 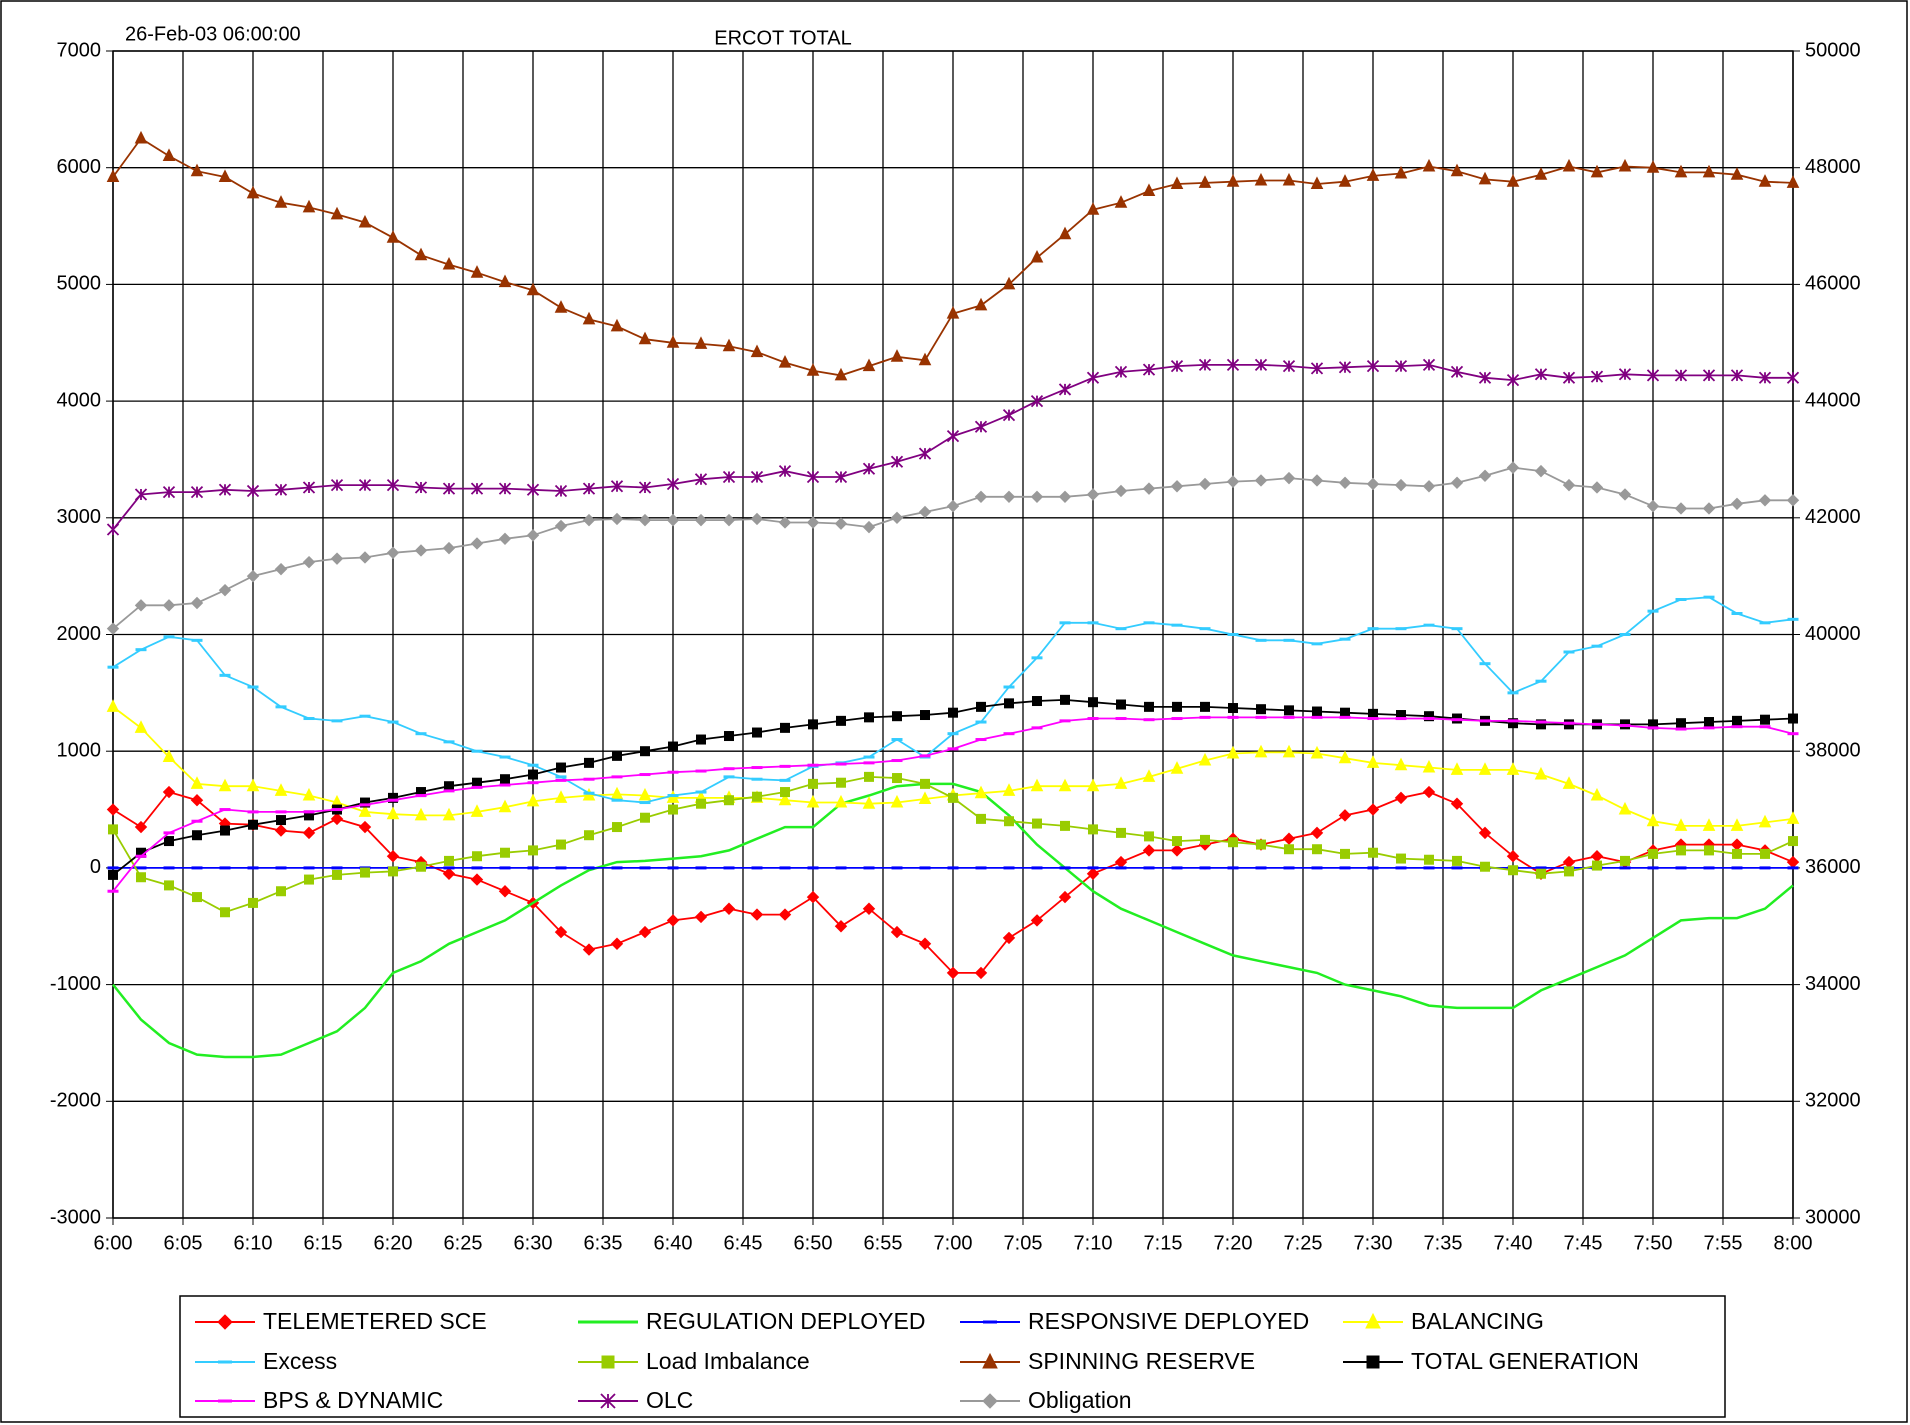 I want to click on x-tick-label: 7:05, so click(x=1023, y=1243).